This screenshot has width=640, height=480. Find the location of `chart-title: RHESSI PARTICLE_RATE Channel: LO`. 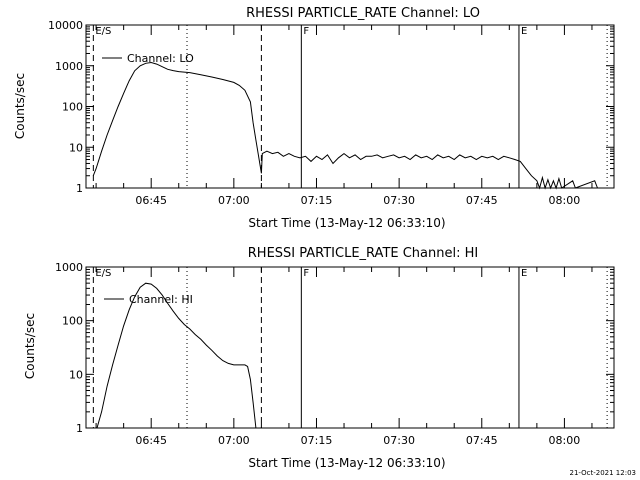

chart-title: RHESSI PARTICLE_RATE Channel: LO is located at coordinates (363, 13).